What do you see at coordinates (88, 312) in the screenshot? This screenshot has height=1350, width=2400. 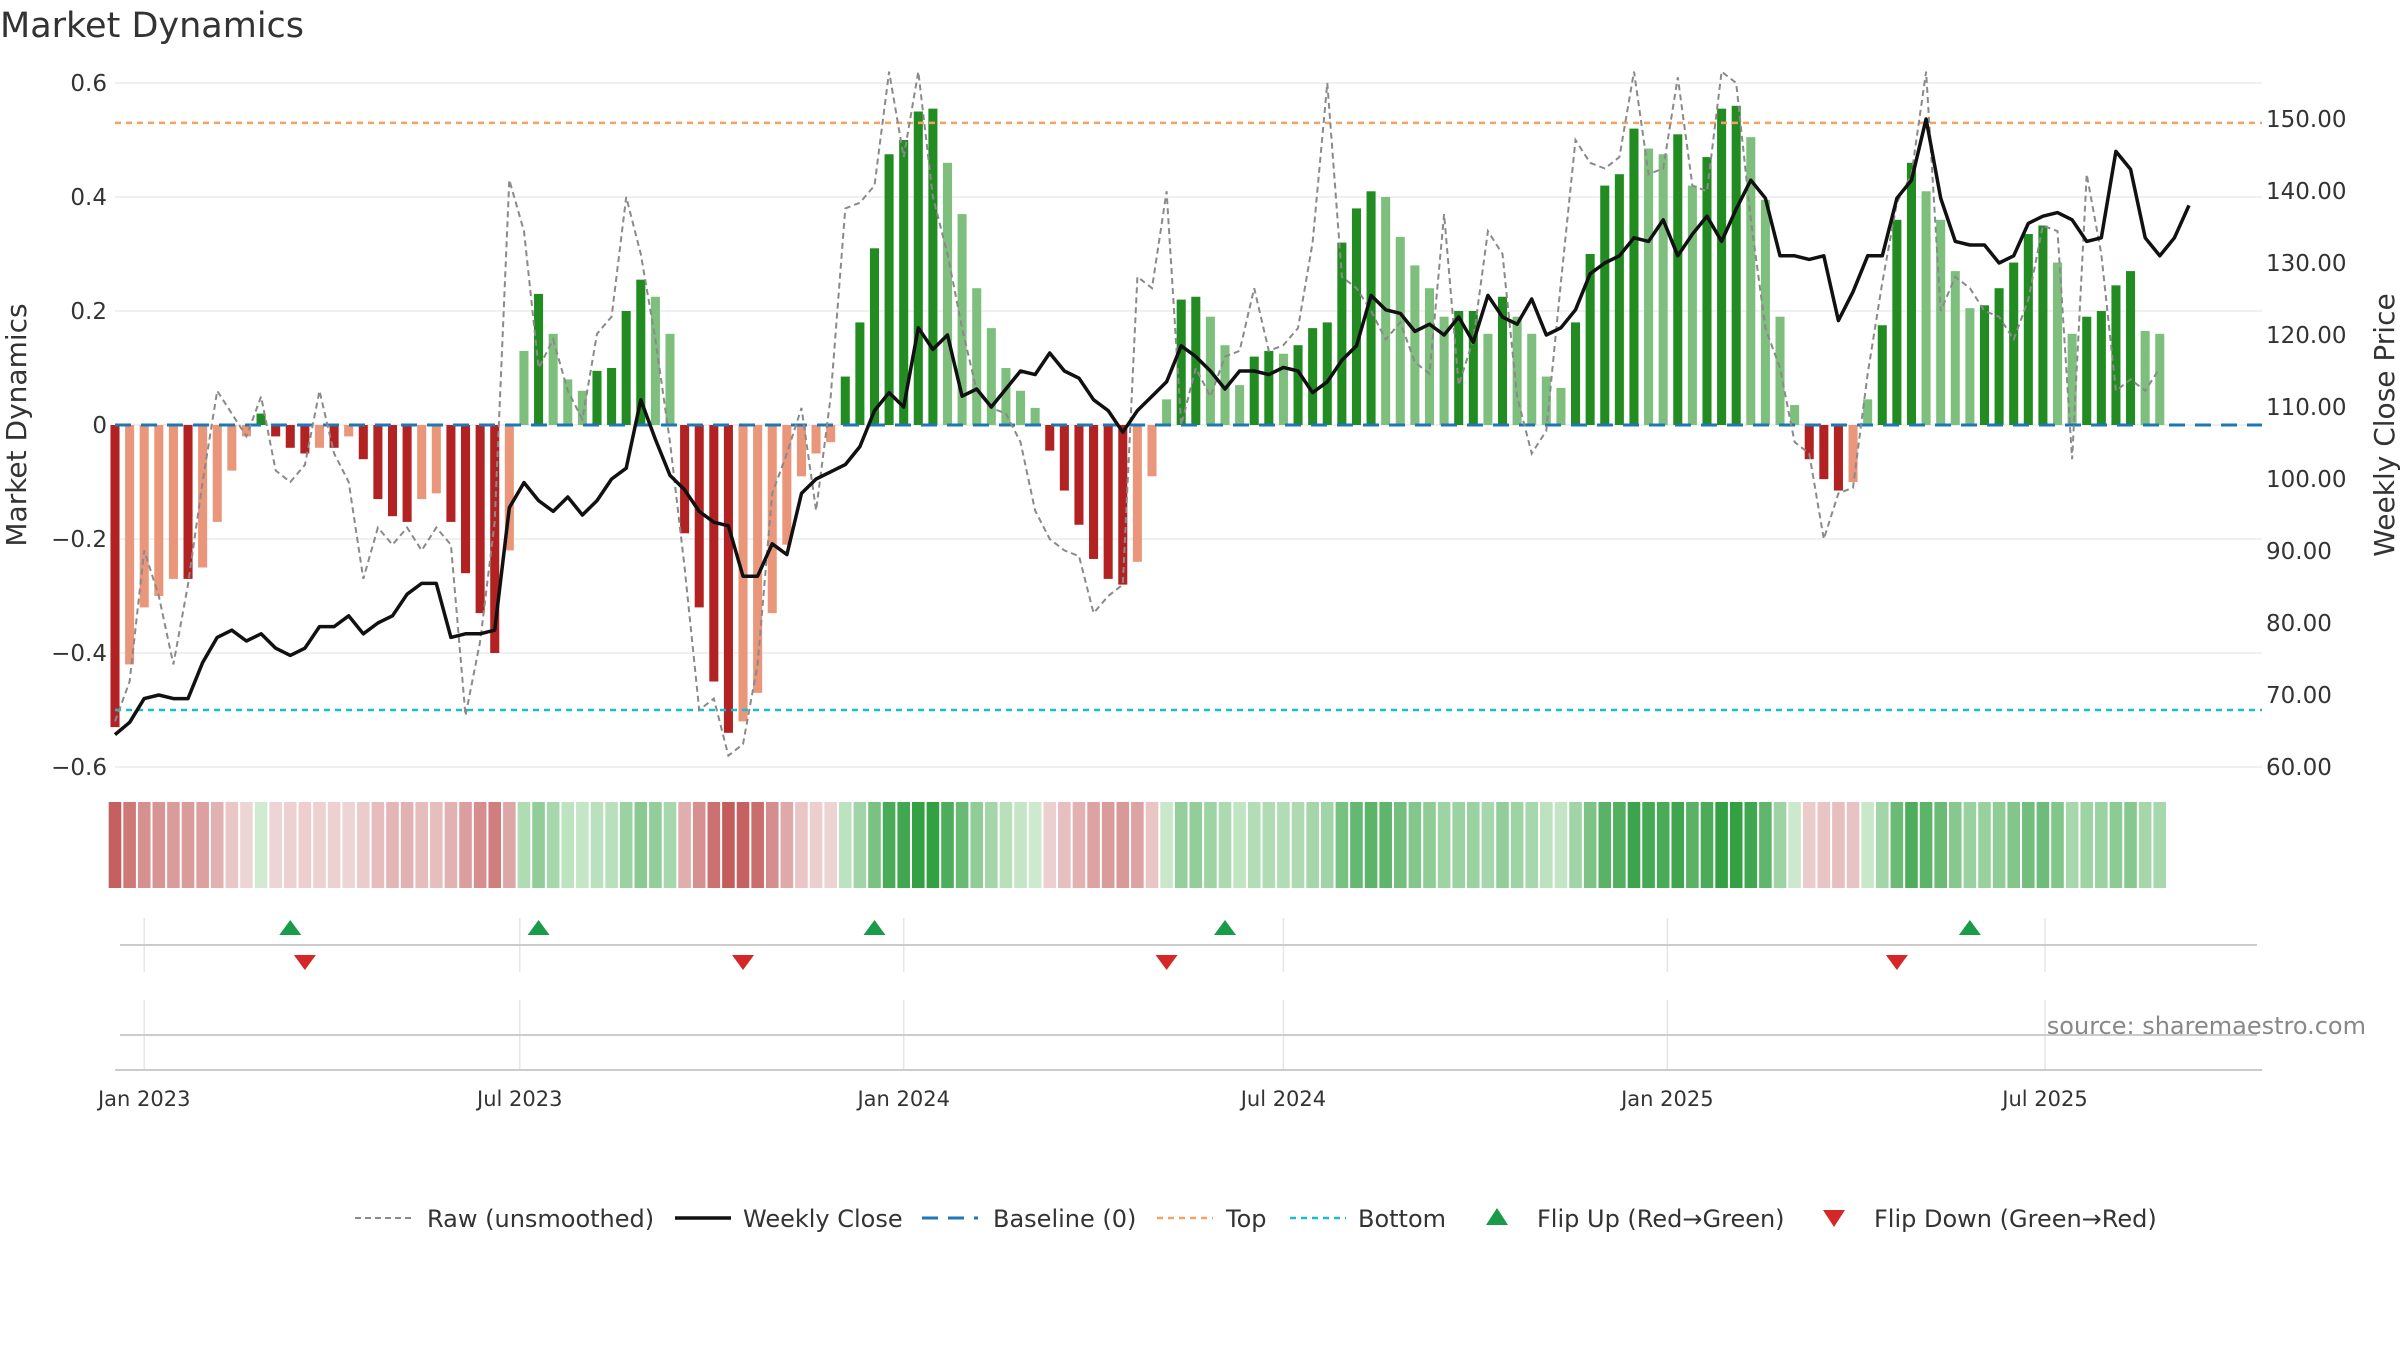 I see `left-tick-label: 0.2` at bounding box center [88, 312].